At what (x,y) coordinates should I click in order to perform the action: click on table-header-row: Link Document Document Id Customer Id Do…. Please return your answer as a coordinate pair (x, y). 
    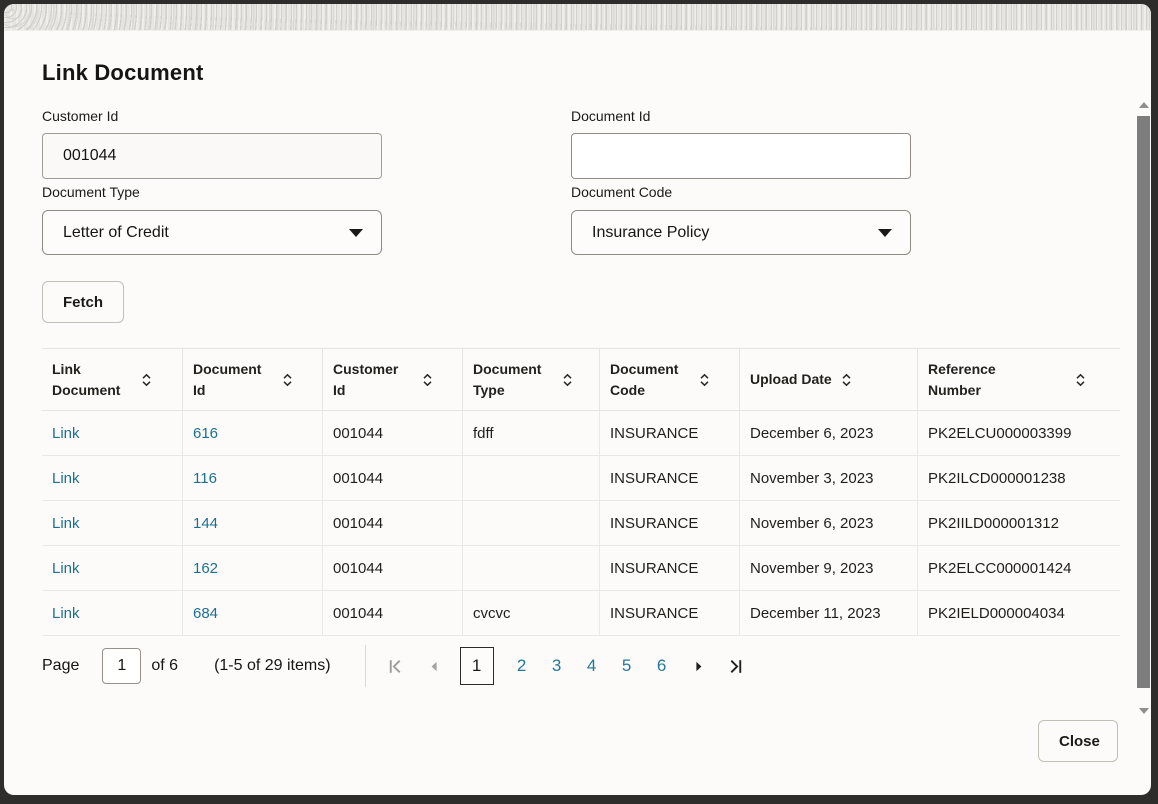
    Looking at the image, I should click on (581, 380).